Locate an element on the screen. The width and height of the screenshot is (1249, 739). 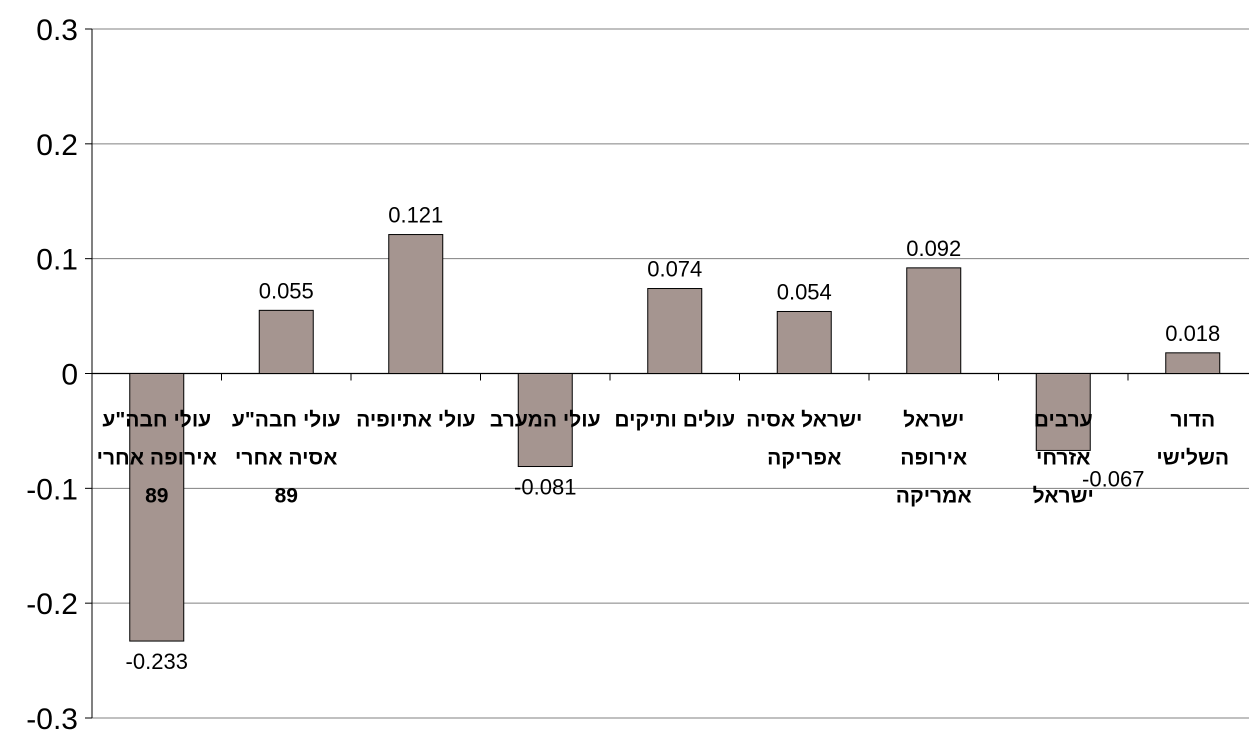
category-label: ישראל אסיה אפריקה is located at coordinates (804, 439).